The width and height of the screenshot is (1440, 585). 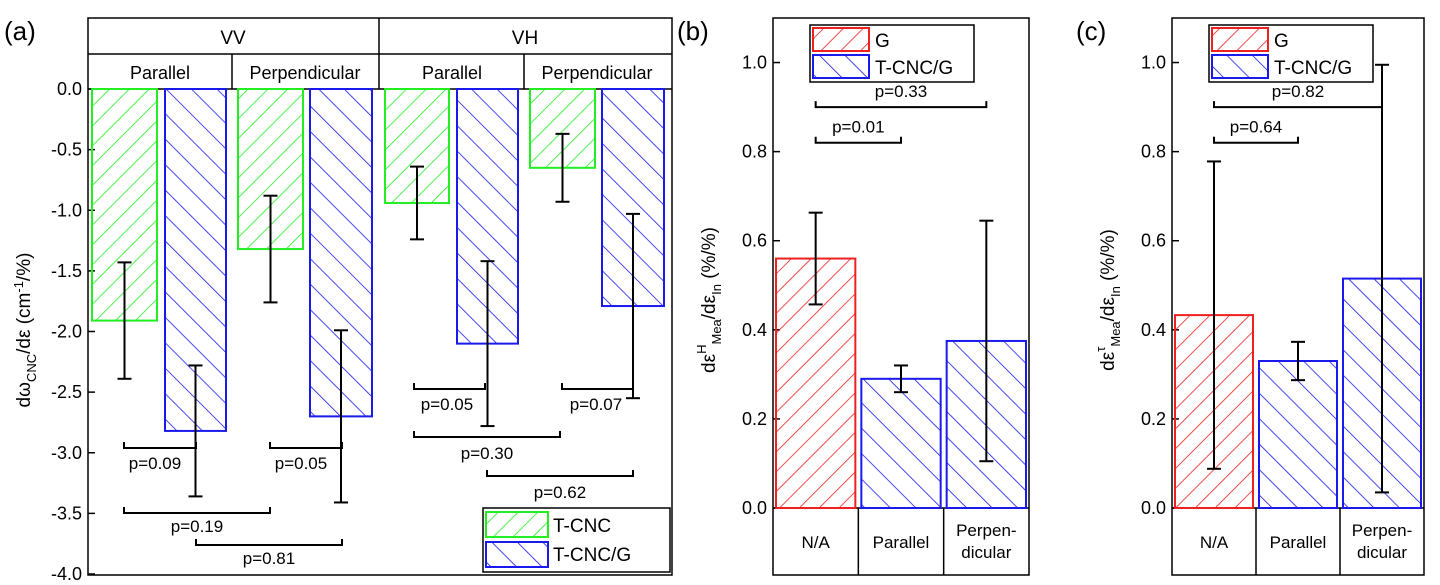 I want to click on p-value-label: p=0.19, so click(x=197, y=526).